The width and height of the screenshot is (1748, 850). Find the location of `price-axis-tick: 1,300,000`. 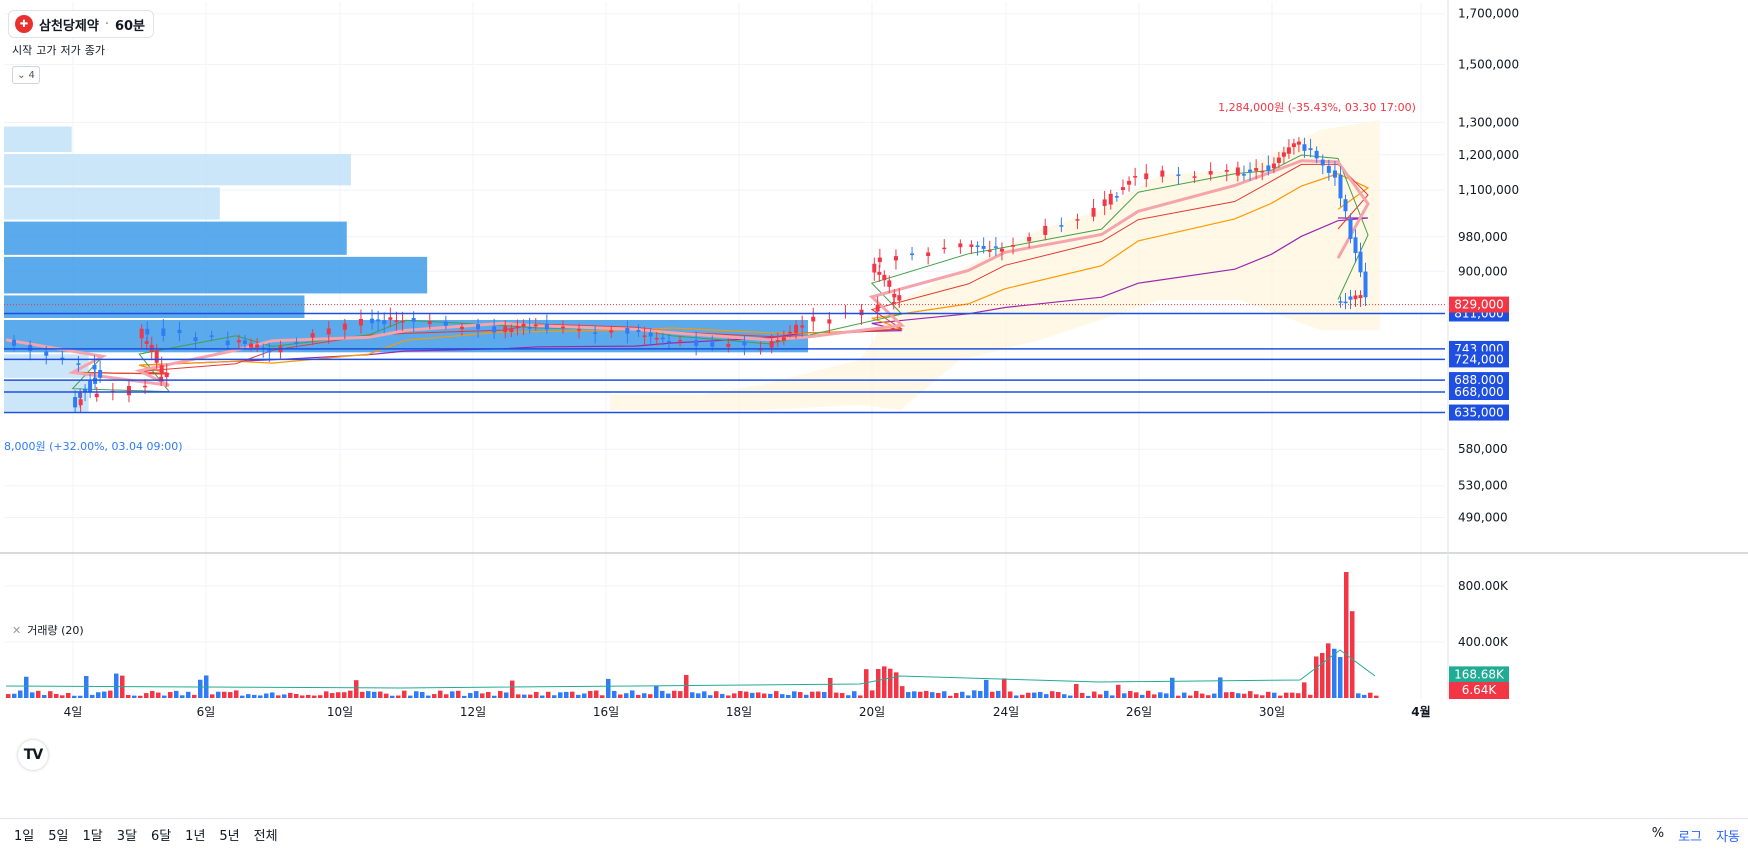

price-axis-tick: 1,300,000 is located at coordinates (1488, 122).